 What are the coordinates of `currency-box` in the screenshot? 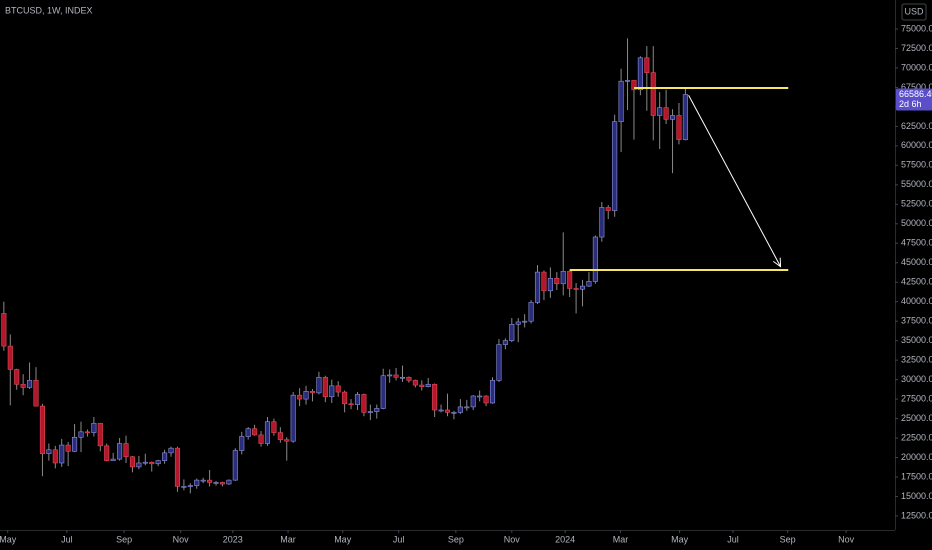 It's located at (914, 12).